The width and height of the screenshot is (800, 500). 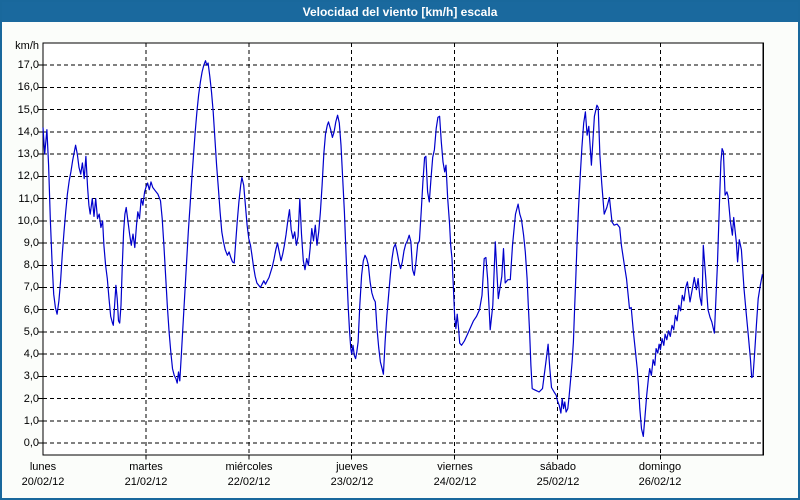 What do you see at coordinates (146, 467) in the screenshot?
I see `day-name: martes` at bounding box center [146, 467].